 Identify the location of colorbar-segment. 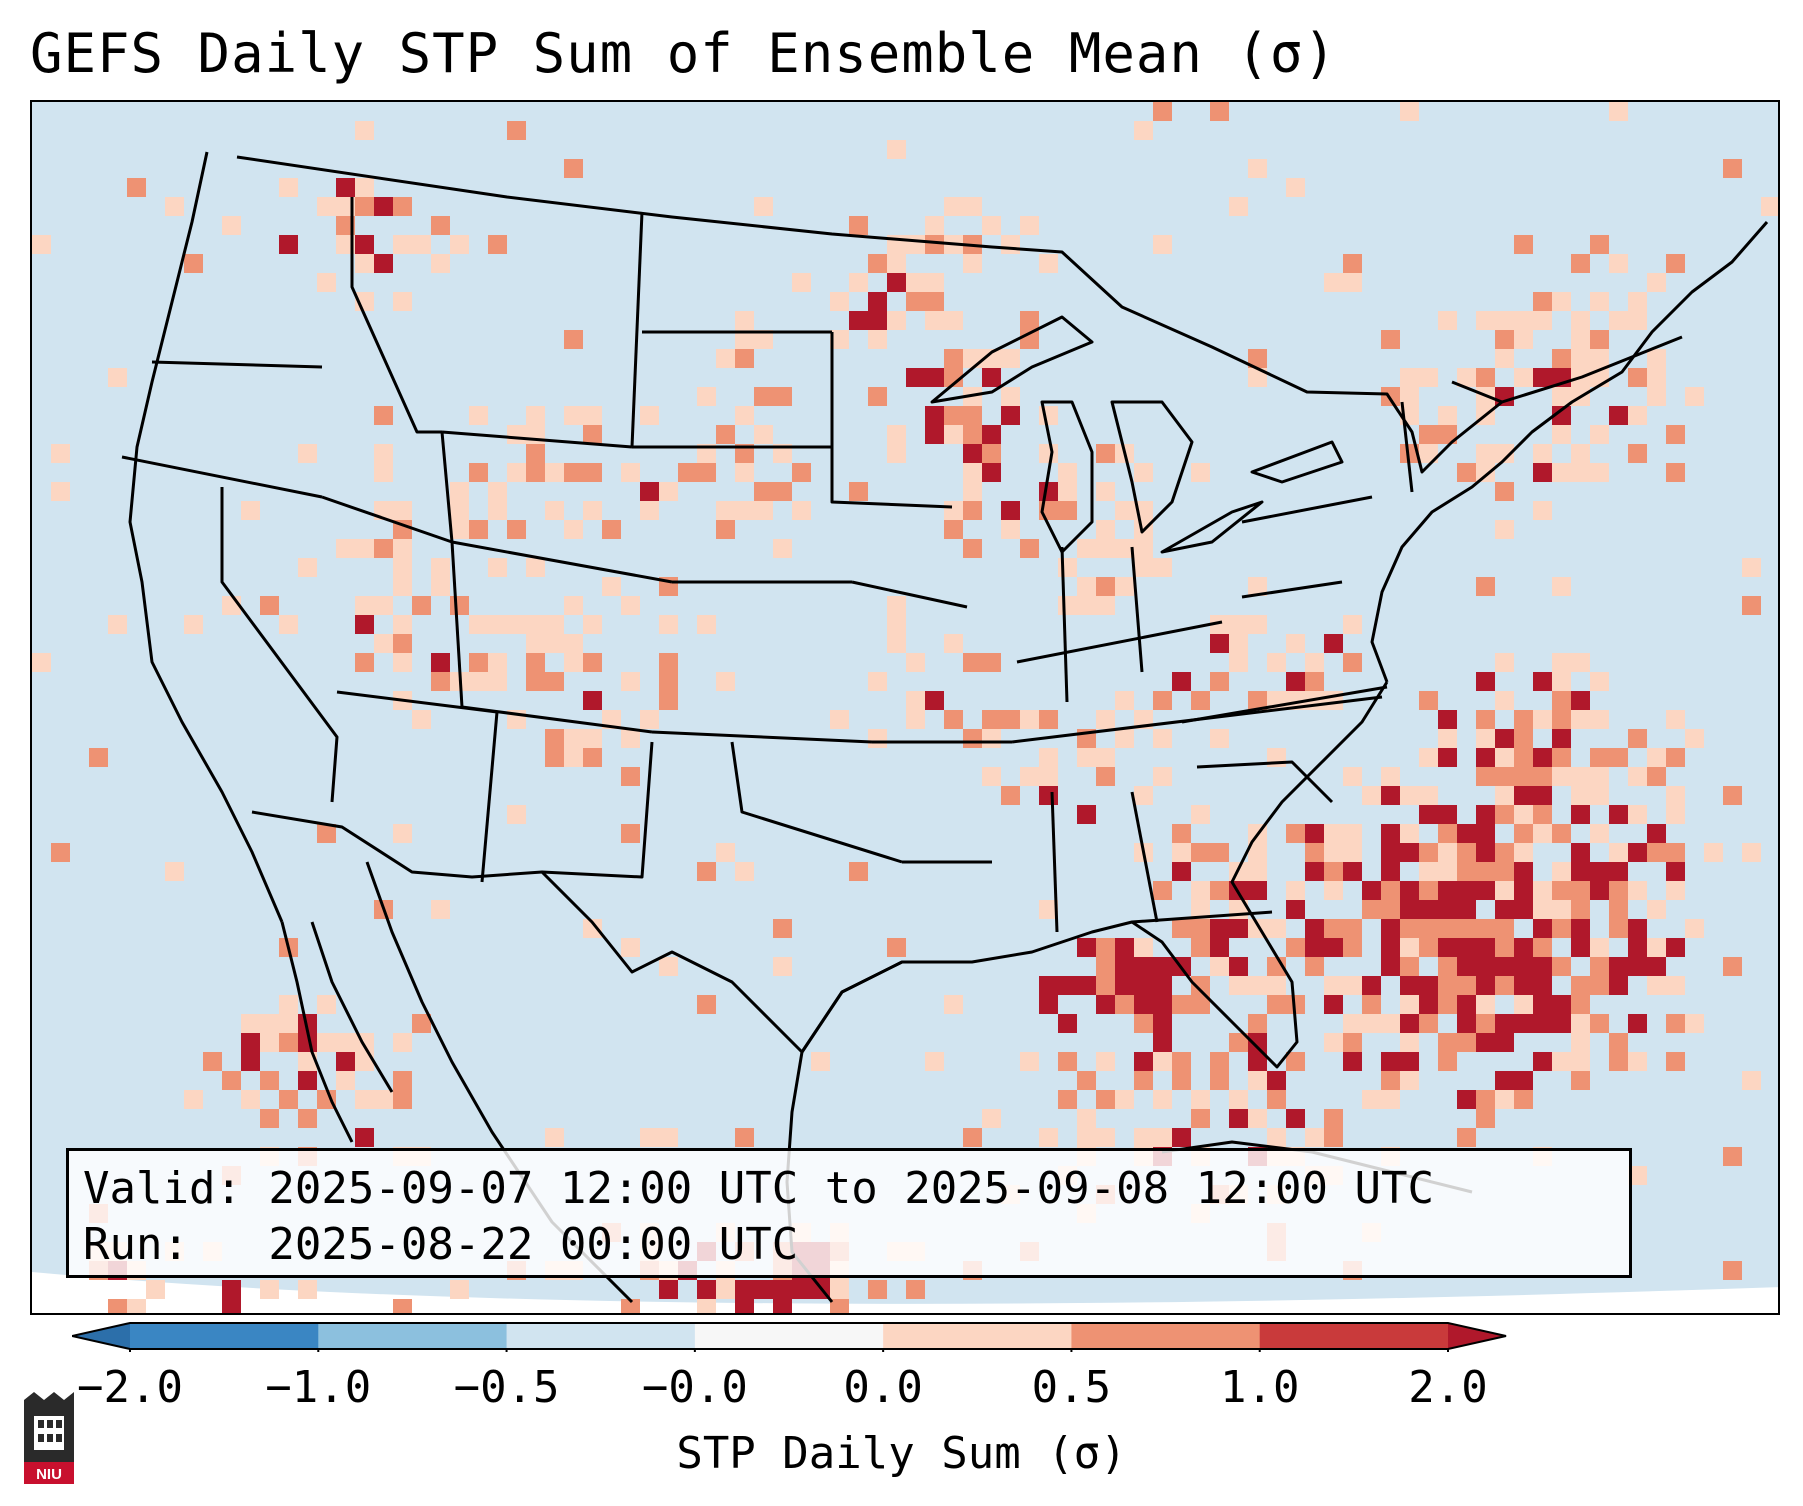
(224, 1336).